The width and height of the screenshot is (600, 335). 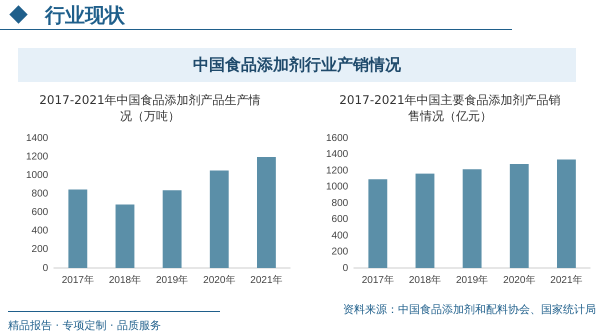 I want to click on text: 精品报告 · 专项定制 · 品质服务, so click(x=84, y=325).